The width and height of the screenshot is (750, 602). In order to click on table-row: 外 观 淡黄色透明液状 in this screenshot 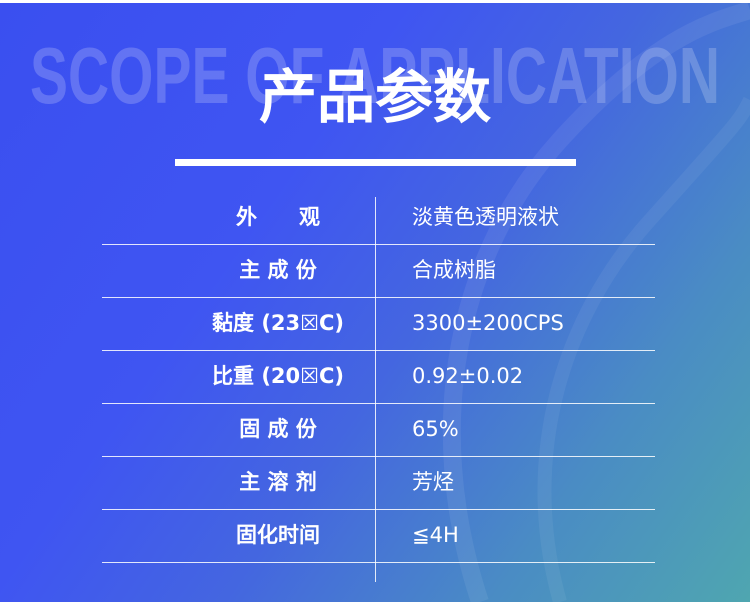, I will do `click(378, 218)`.